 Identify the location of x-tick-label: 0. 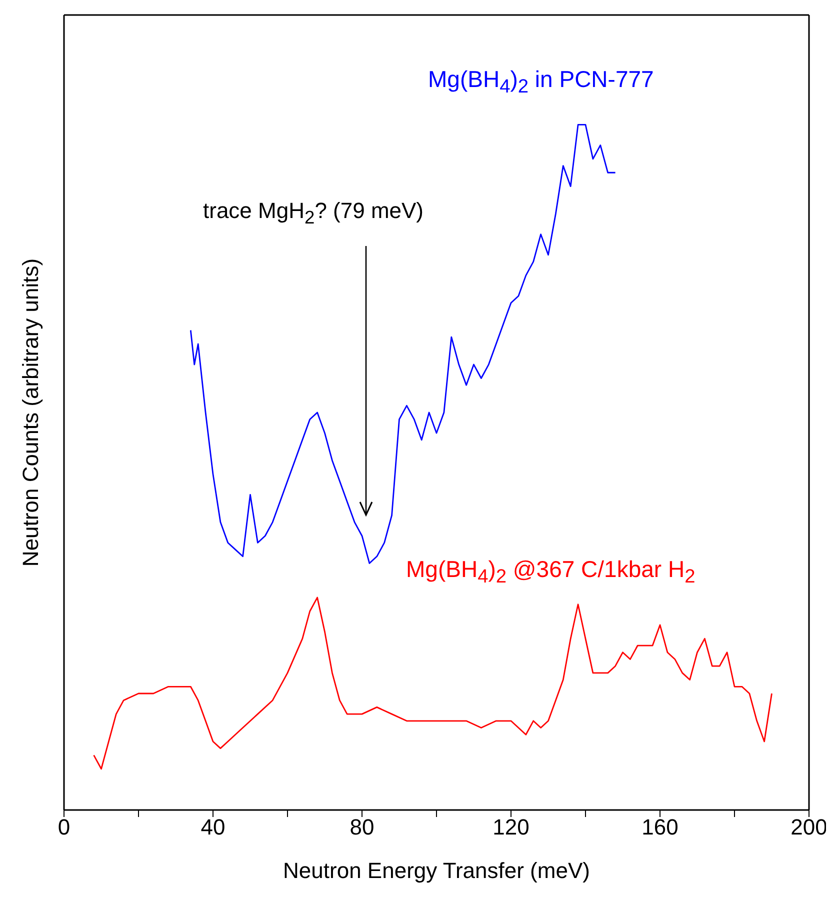
(64, 827).